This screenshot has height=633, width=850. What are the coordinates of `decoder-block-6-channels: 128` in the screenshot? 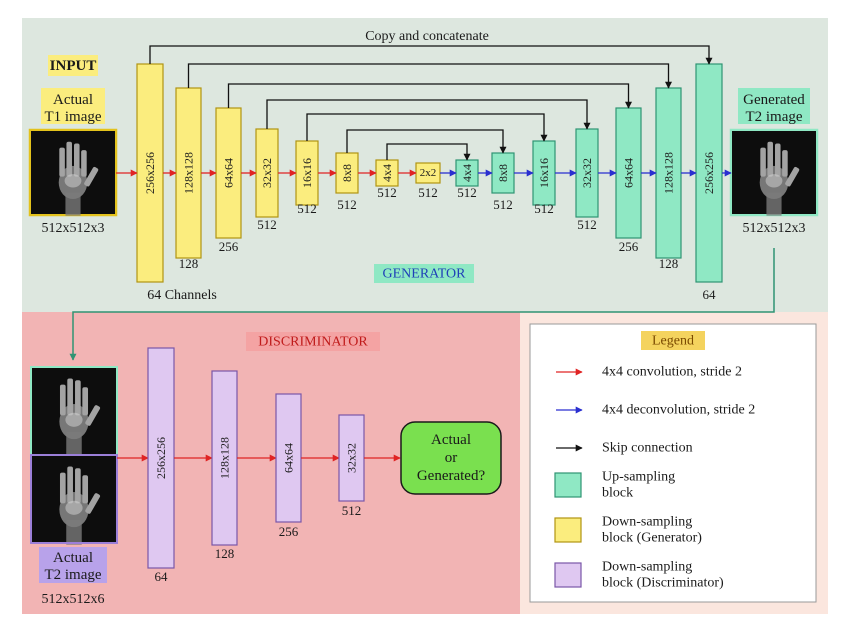 It's located at (669, 263).